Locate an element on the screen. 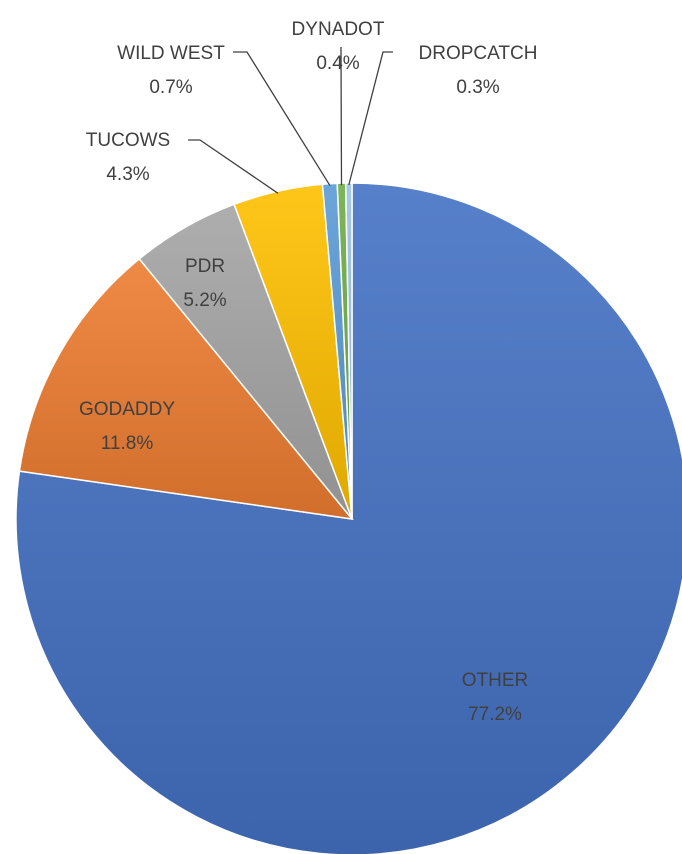 The width and height of the screenshot is (682, 854). data-label-value-godaddy: 11.8% is located at coordinates (127, 443).